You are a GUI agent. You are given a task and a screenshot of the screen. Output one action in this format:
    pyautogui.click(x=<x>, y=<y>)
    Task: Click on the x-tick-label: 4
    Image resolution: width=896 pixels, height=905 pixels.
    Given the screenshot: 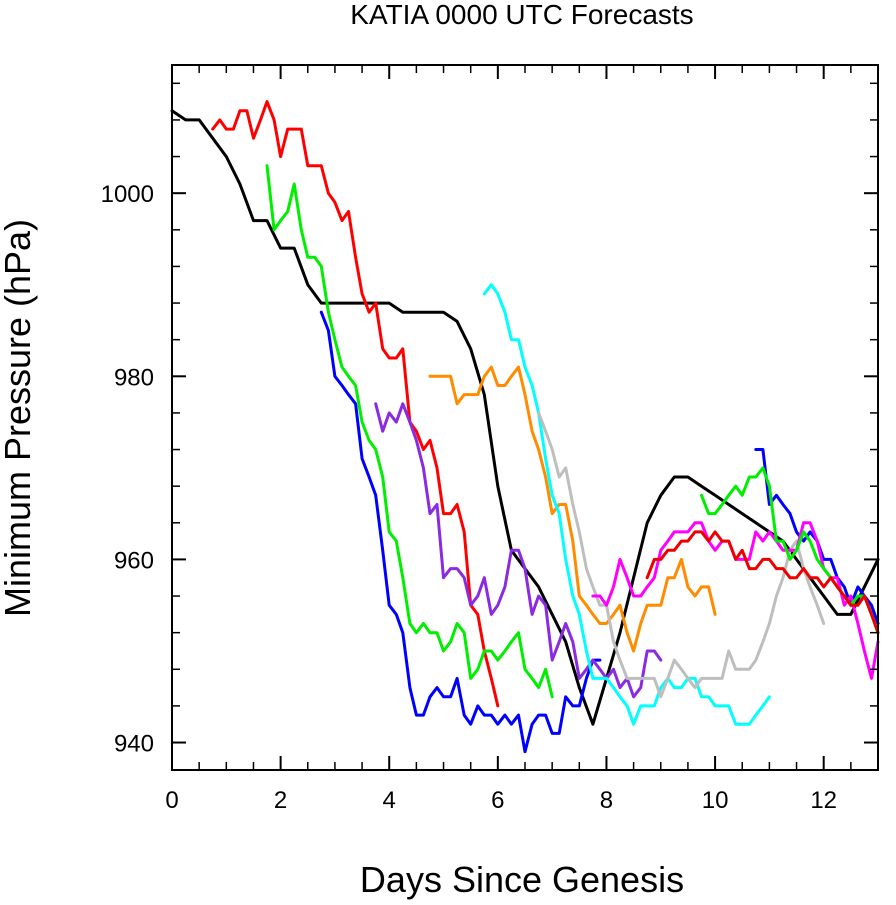 What is the action you would take?
    pyautogui.click(x=389, y=800)
    